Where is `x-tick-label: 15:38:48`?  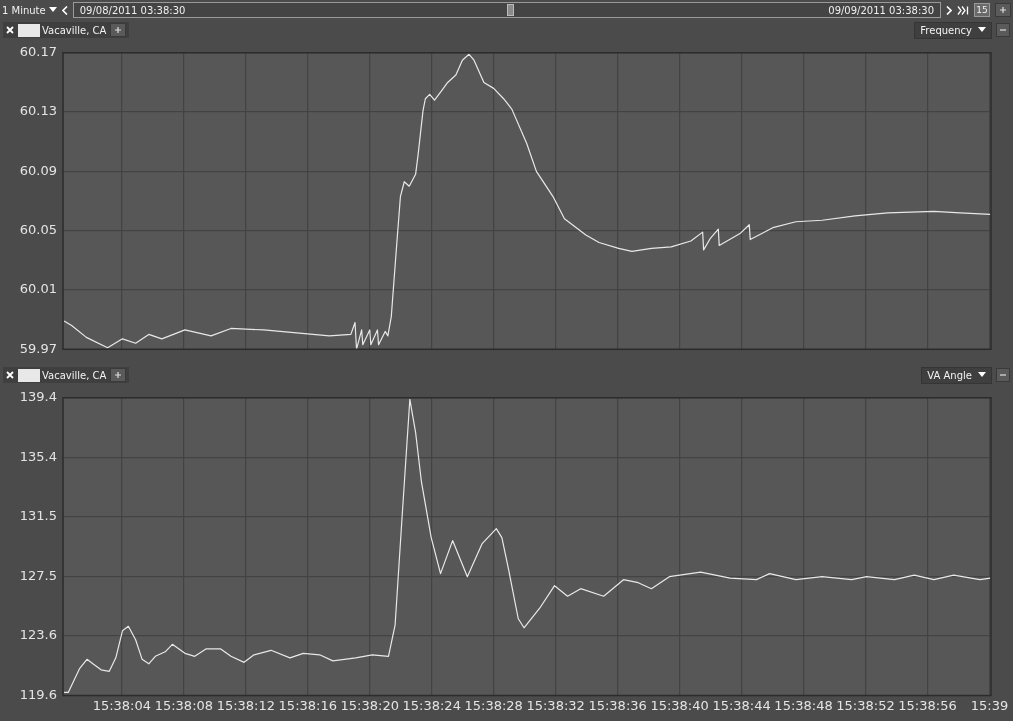
x-tick-label: 15:38:48 is located at coordinates (803, 705).